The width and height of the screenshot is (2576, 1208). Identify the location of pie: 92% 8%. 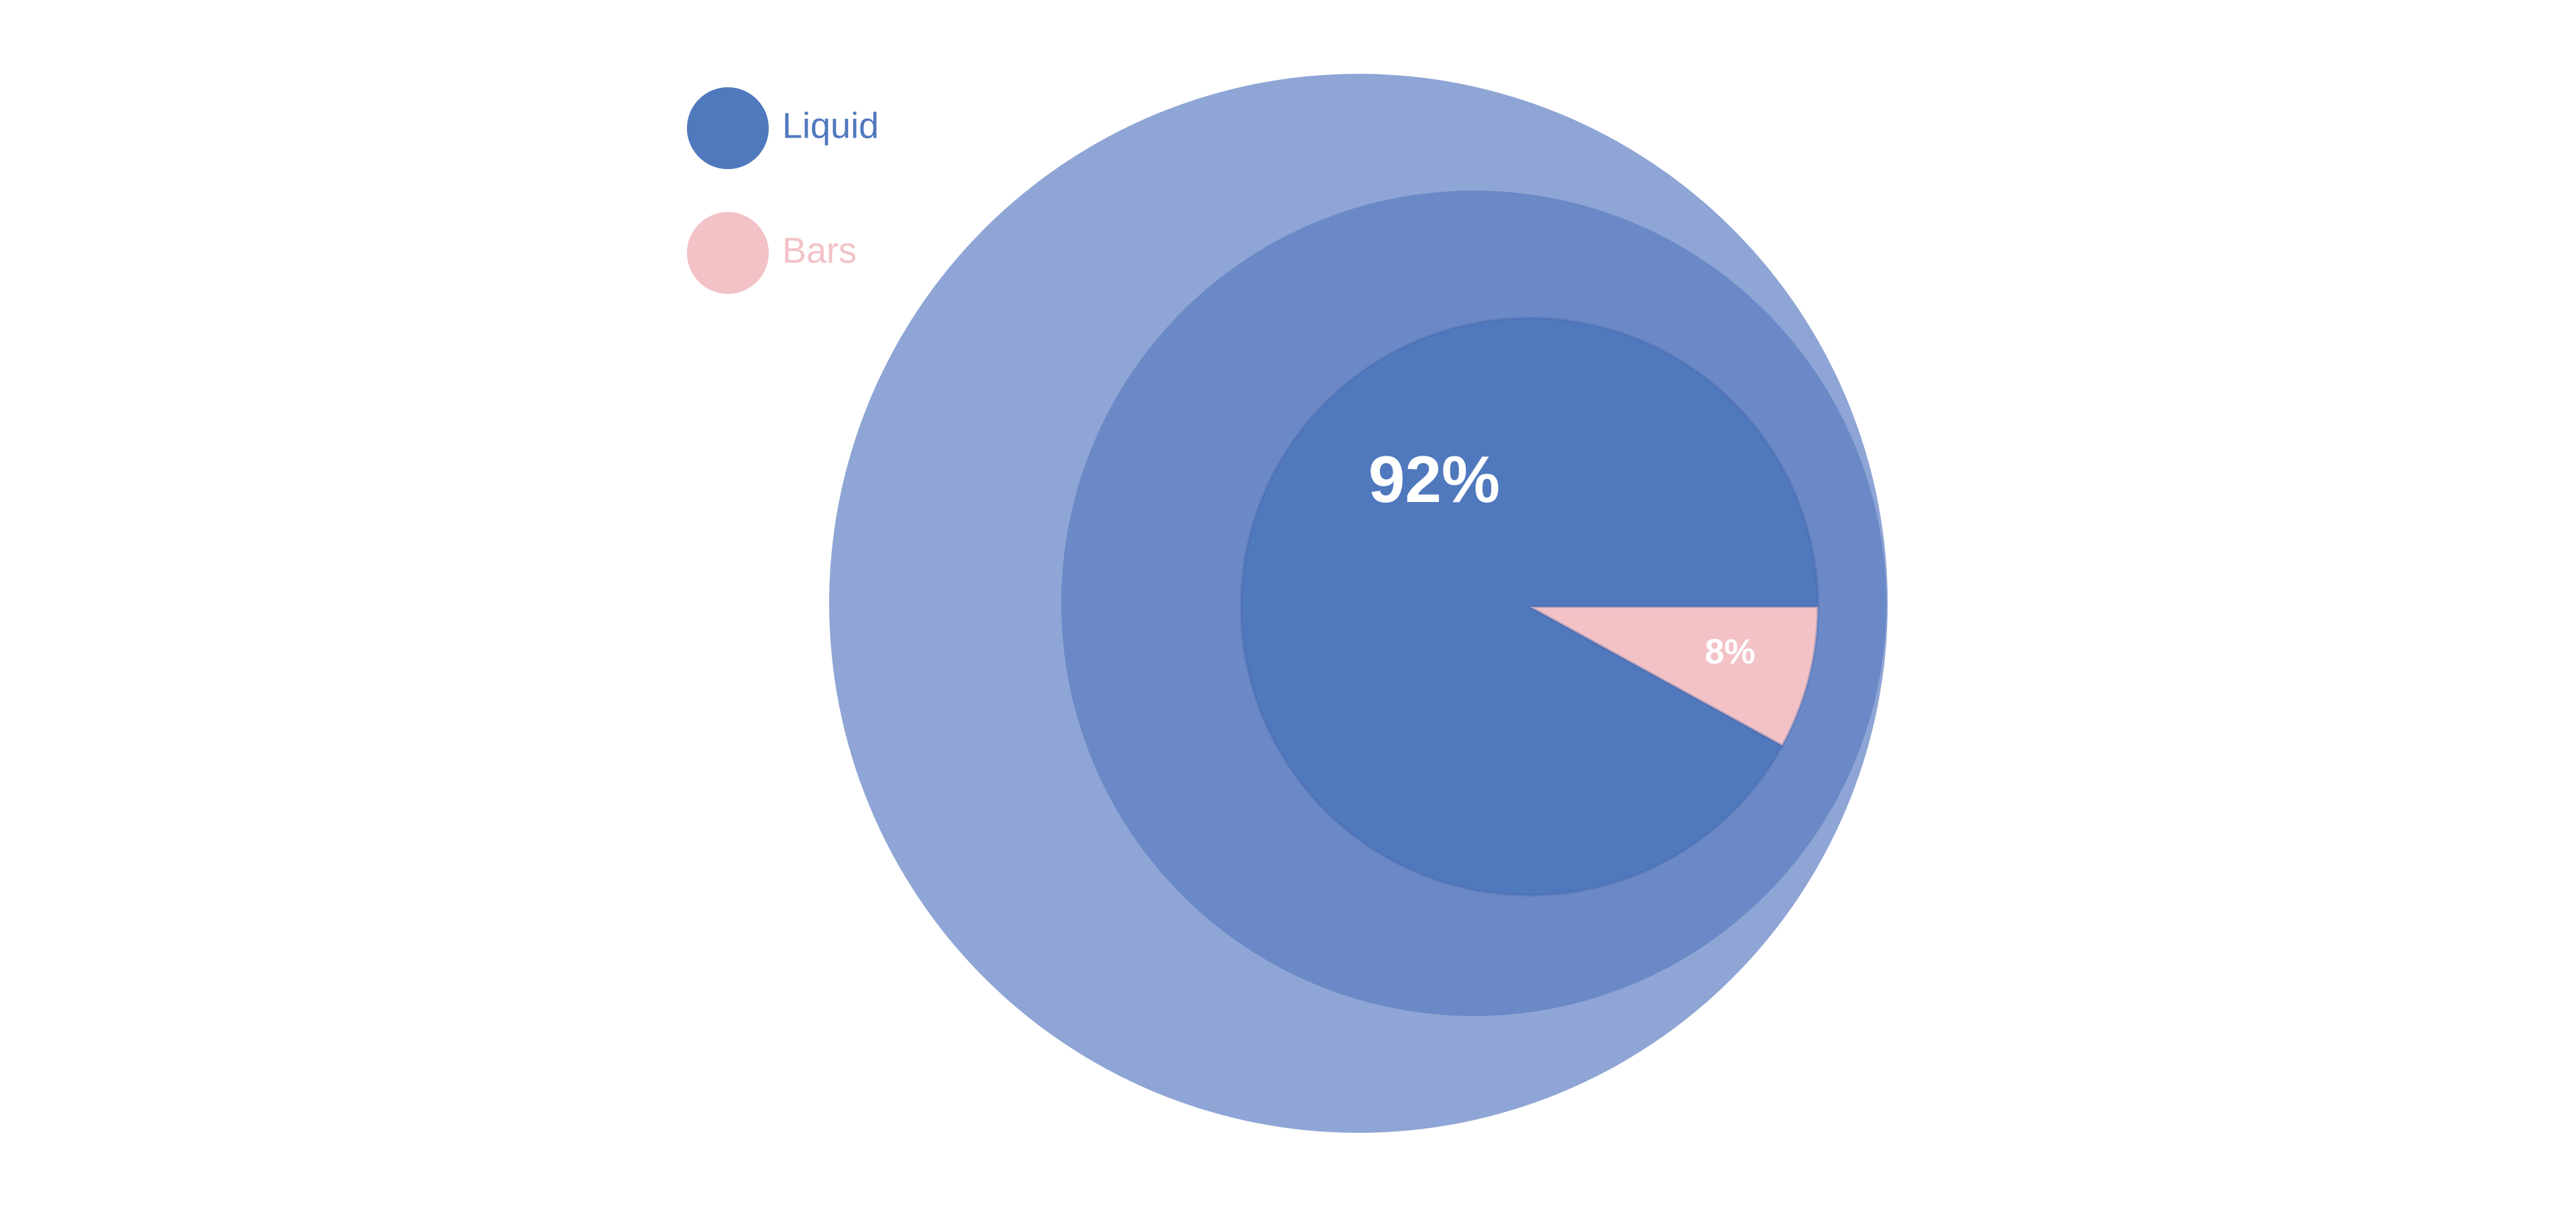
(1530, 606).